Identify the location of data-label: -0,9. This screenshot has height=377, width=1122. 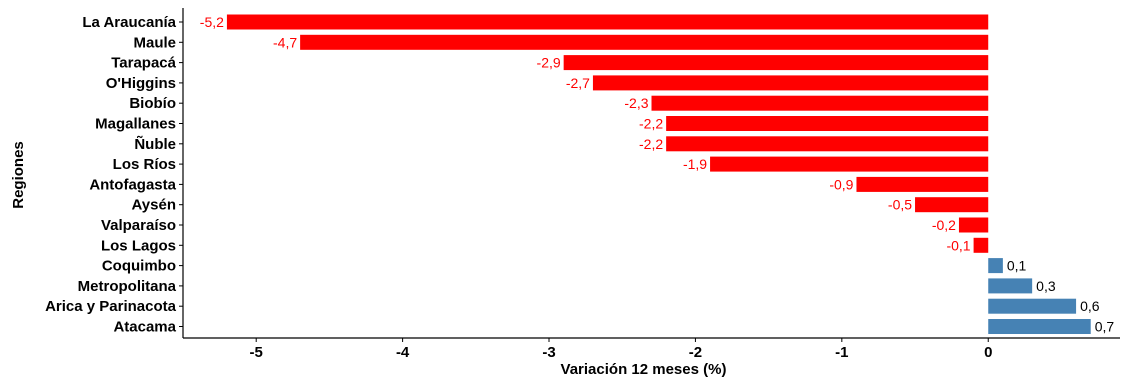
(841, 184).